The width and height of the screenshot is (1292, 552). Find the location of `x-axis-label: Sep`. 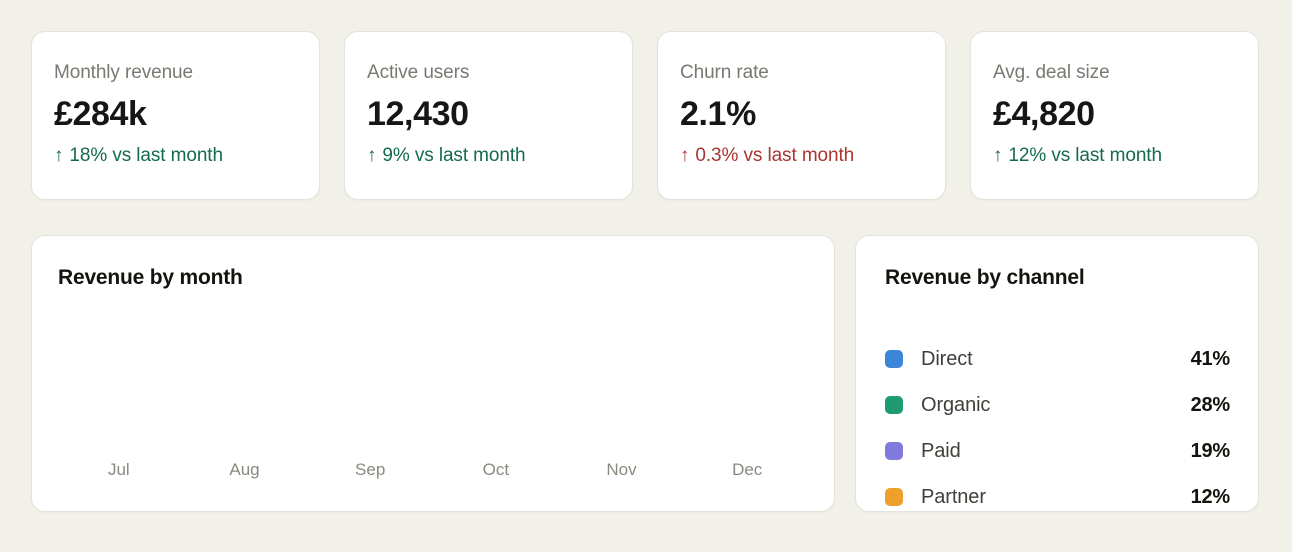

x-axis-label: Sep is located at coordinates (370, 469).